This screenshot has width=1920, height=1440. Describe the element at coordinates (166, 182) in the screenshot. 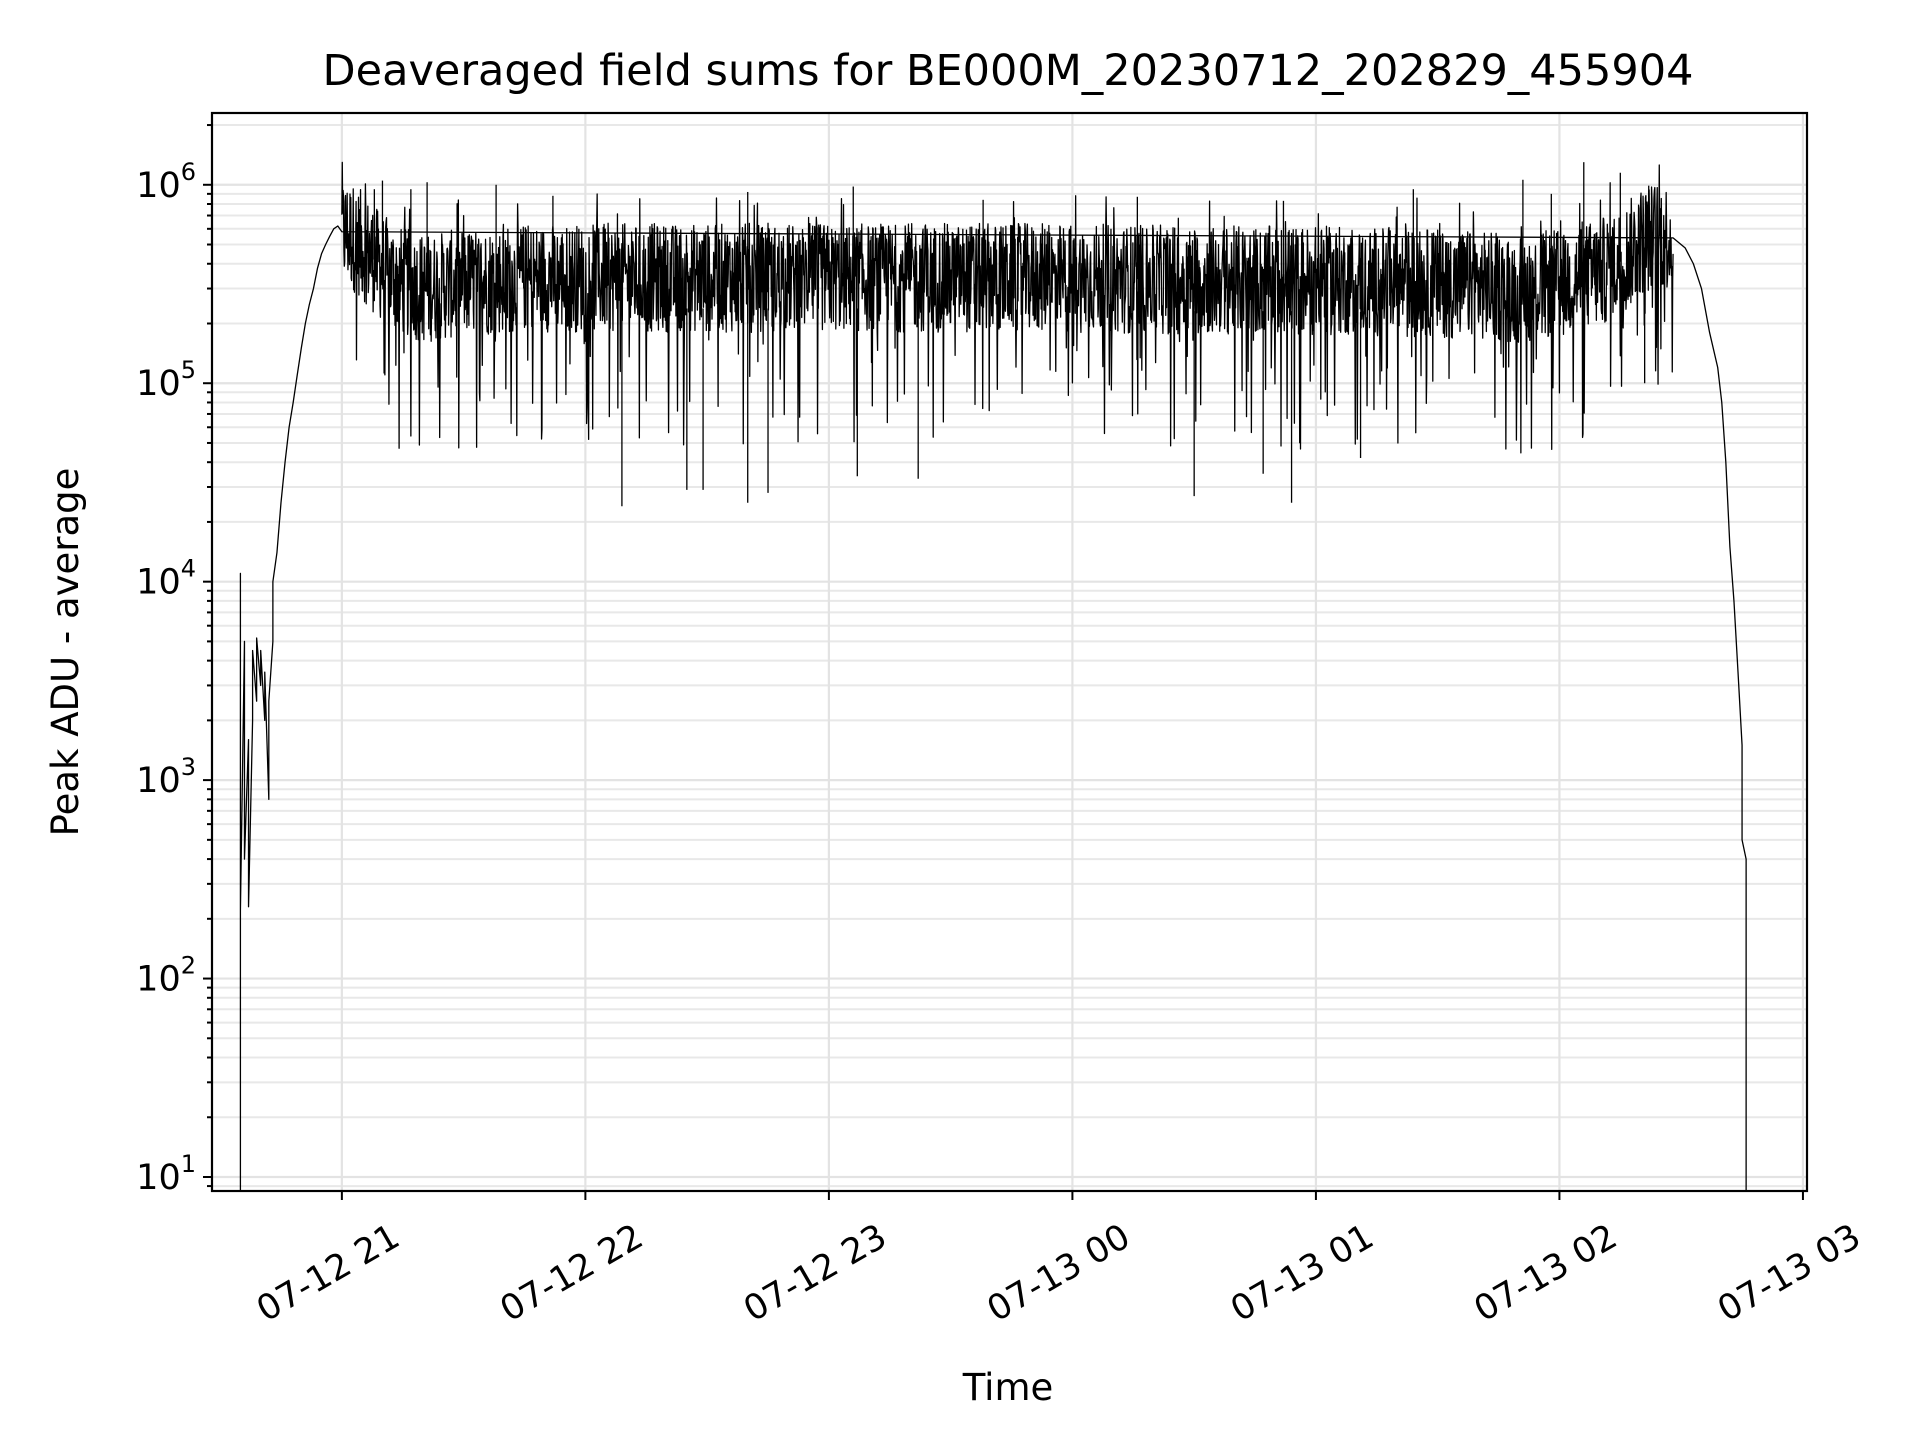

I see `y-tick-label: 10⁶` at that location.